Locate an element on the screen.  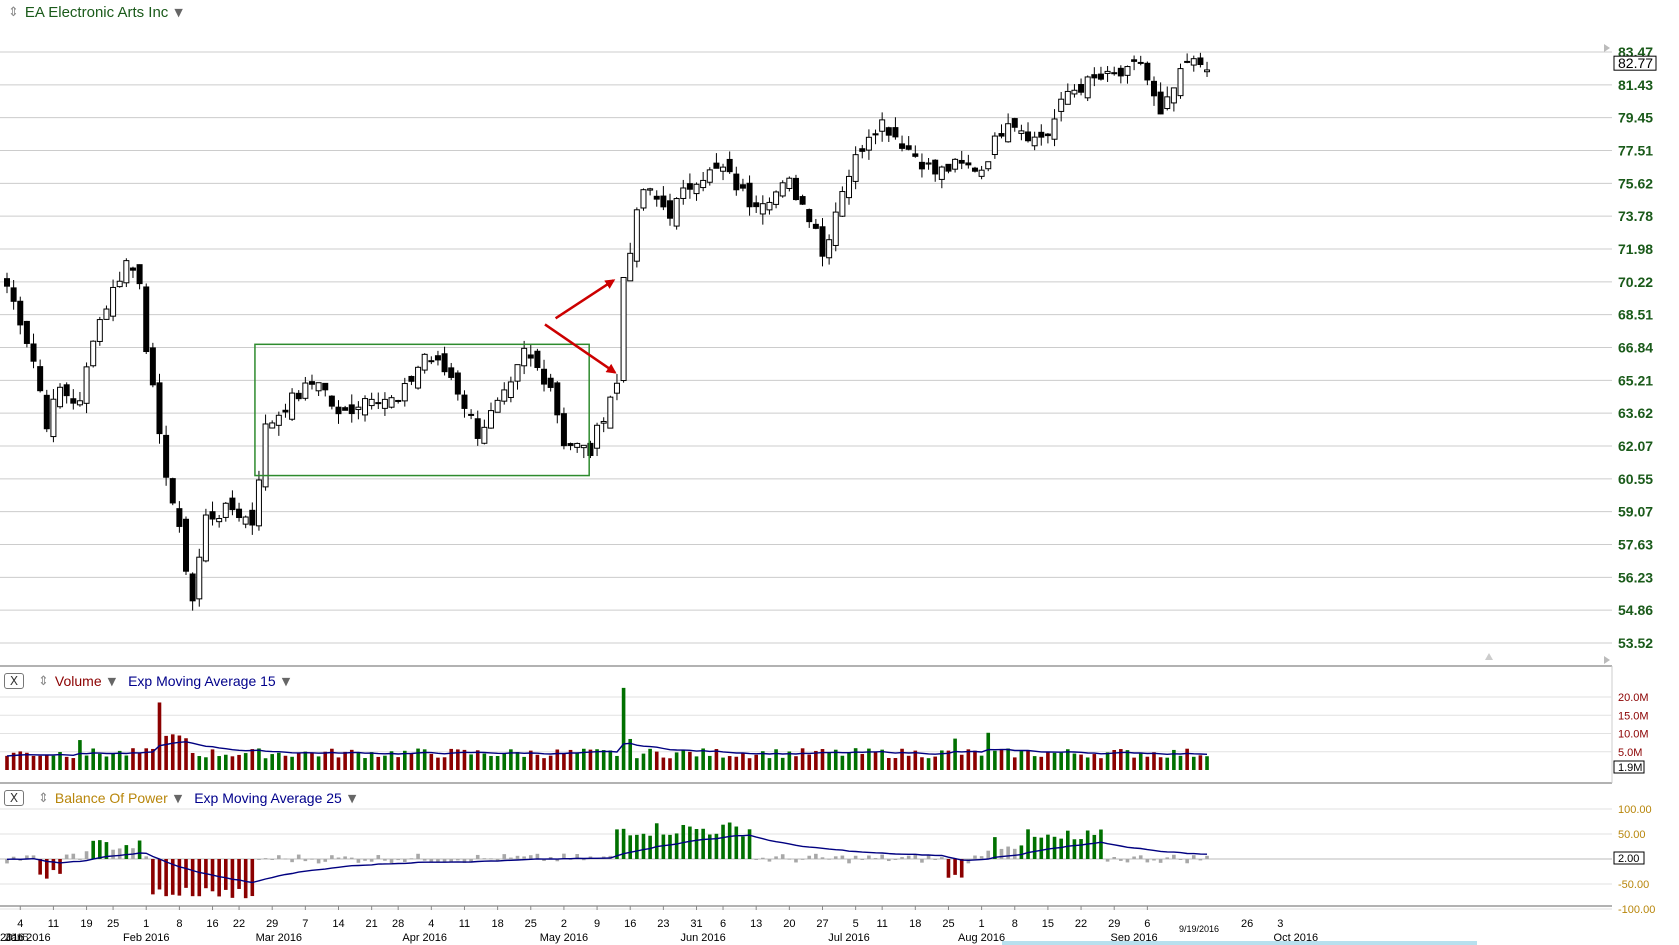
x-day-label: 8 is located at coordinates (1015, 924).